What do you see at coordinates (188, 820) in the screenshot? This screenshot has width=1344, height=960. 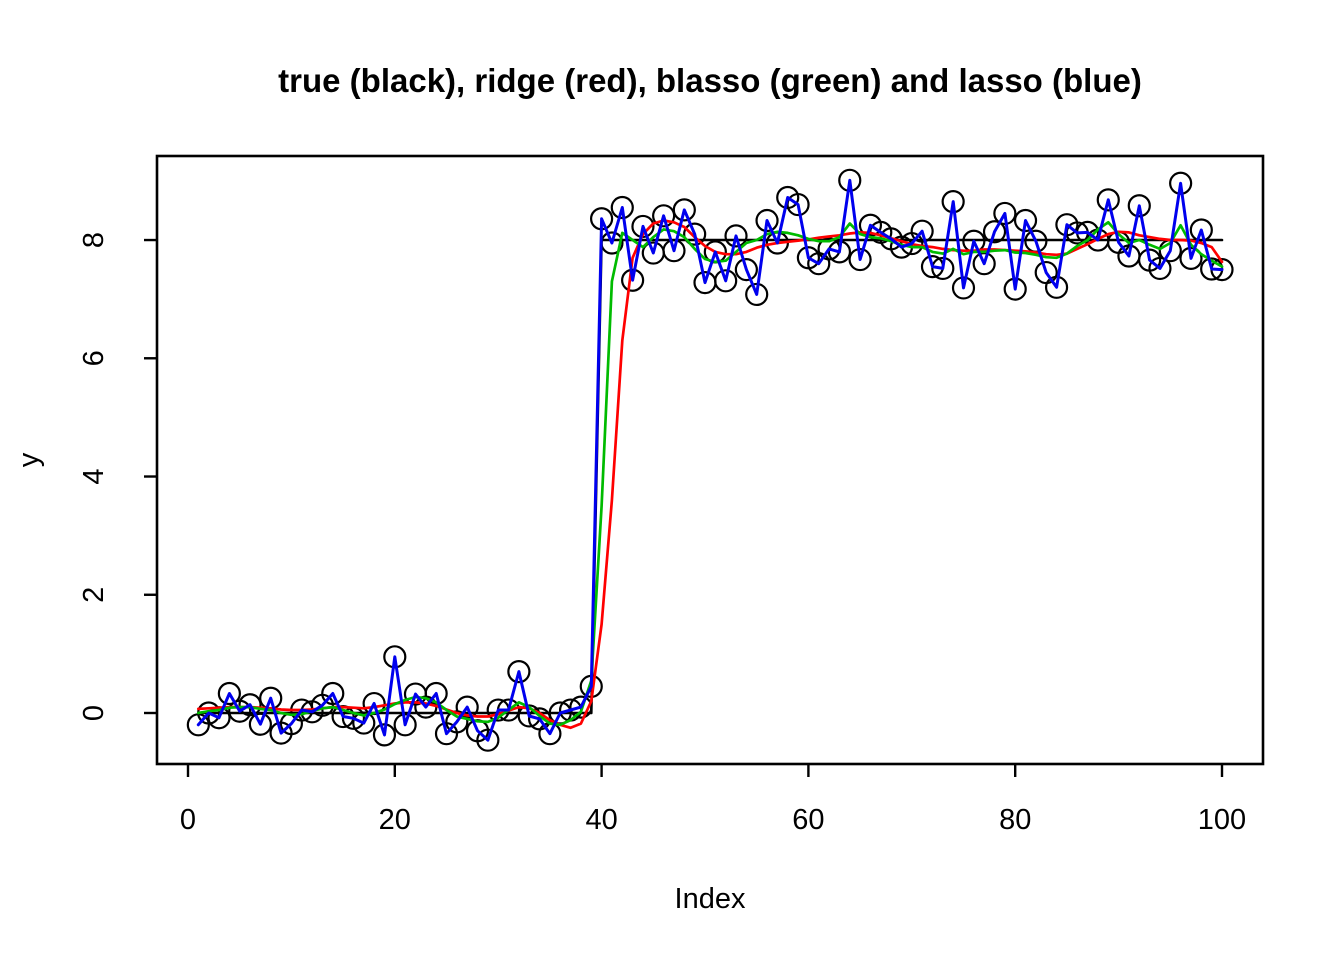 I see `x-tick-label: 0` at bounding box center [188, 820].